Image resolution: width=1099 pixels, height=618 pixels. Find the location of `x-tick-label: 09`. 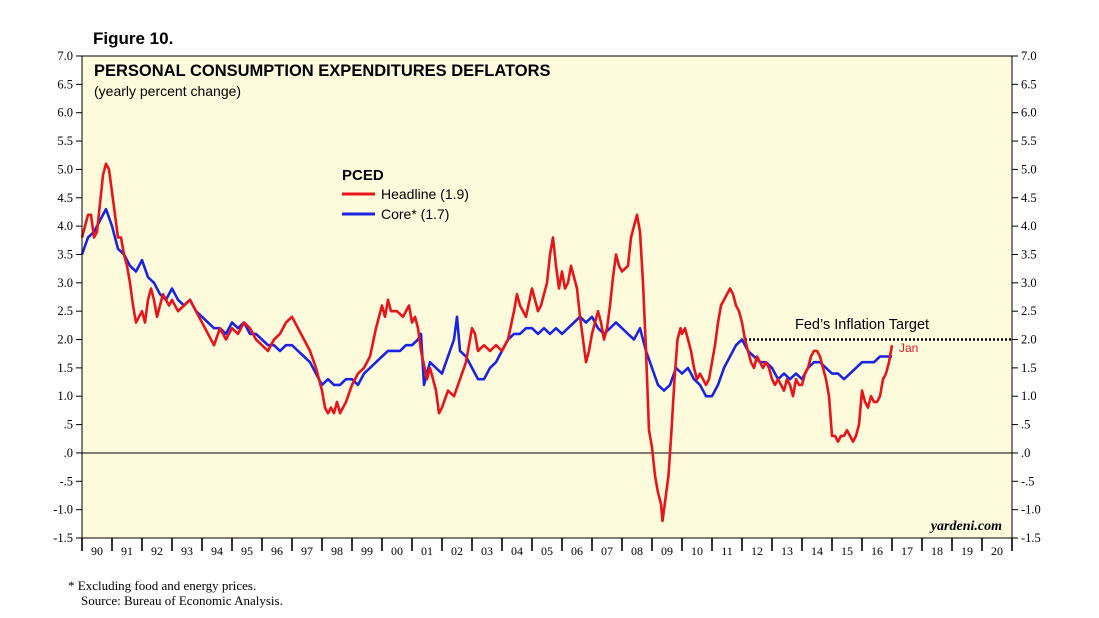

x-tick-label: 09 is located at coordinates (667, 551).